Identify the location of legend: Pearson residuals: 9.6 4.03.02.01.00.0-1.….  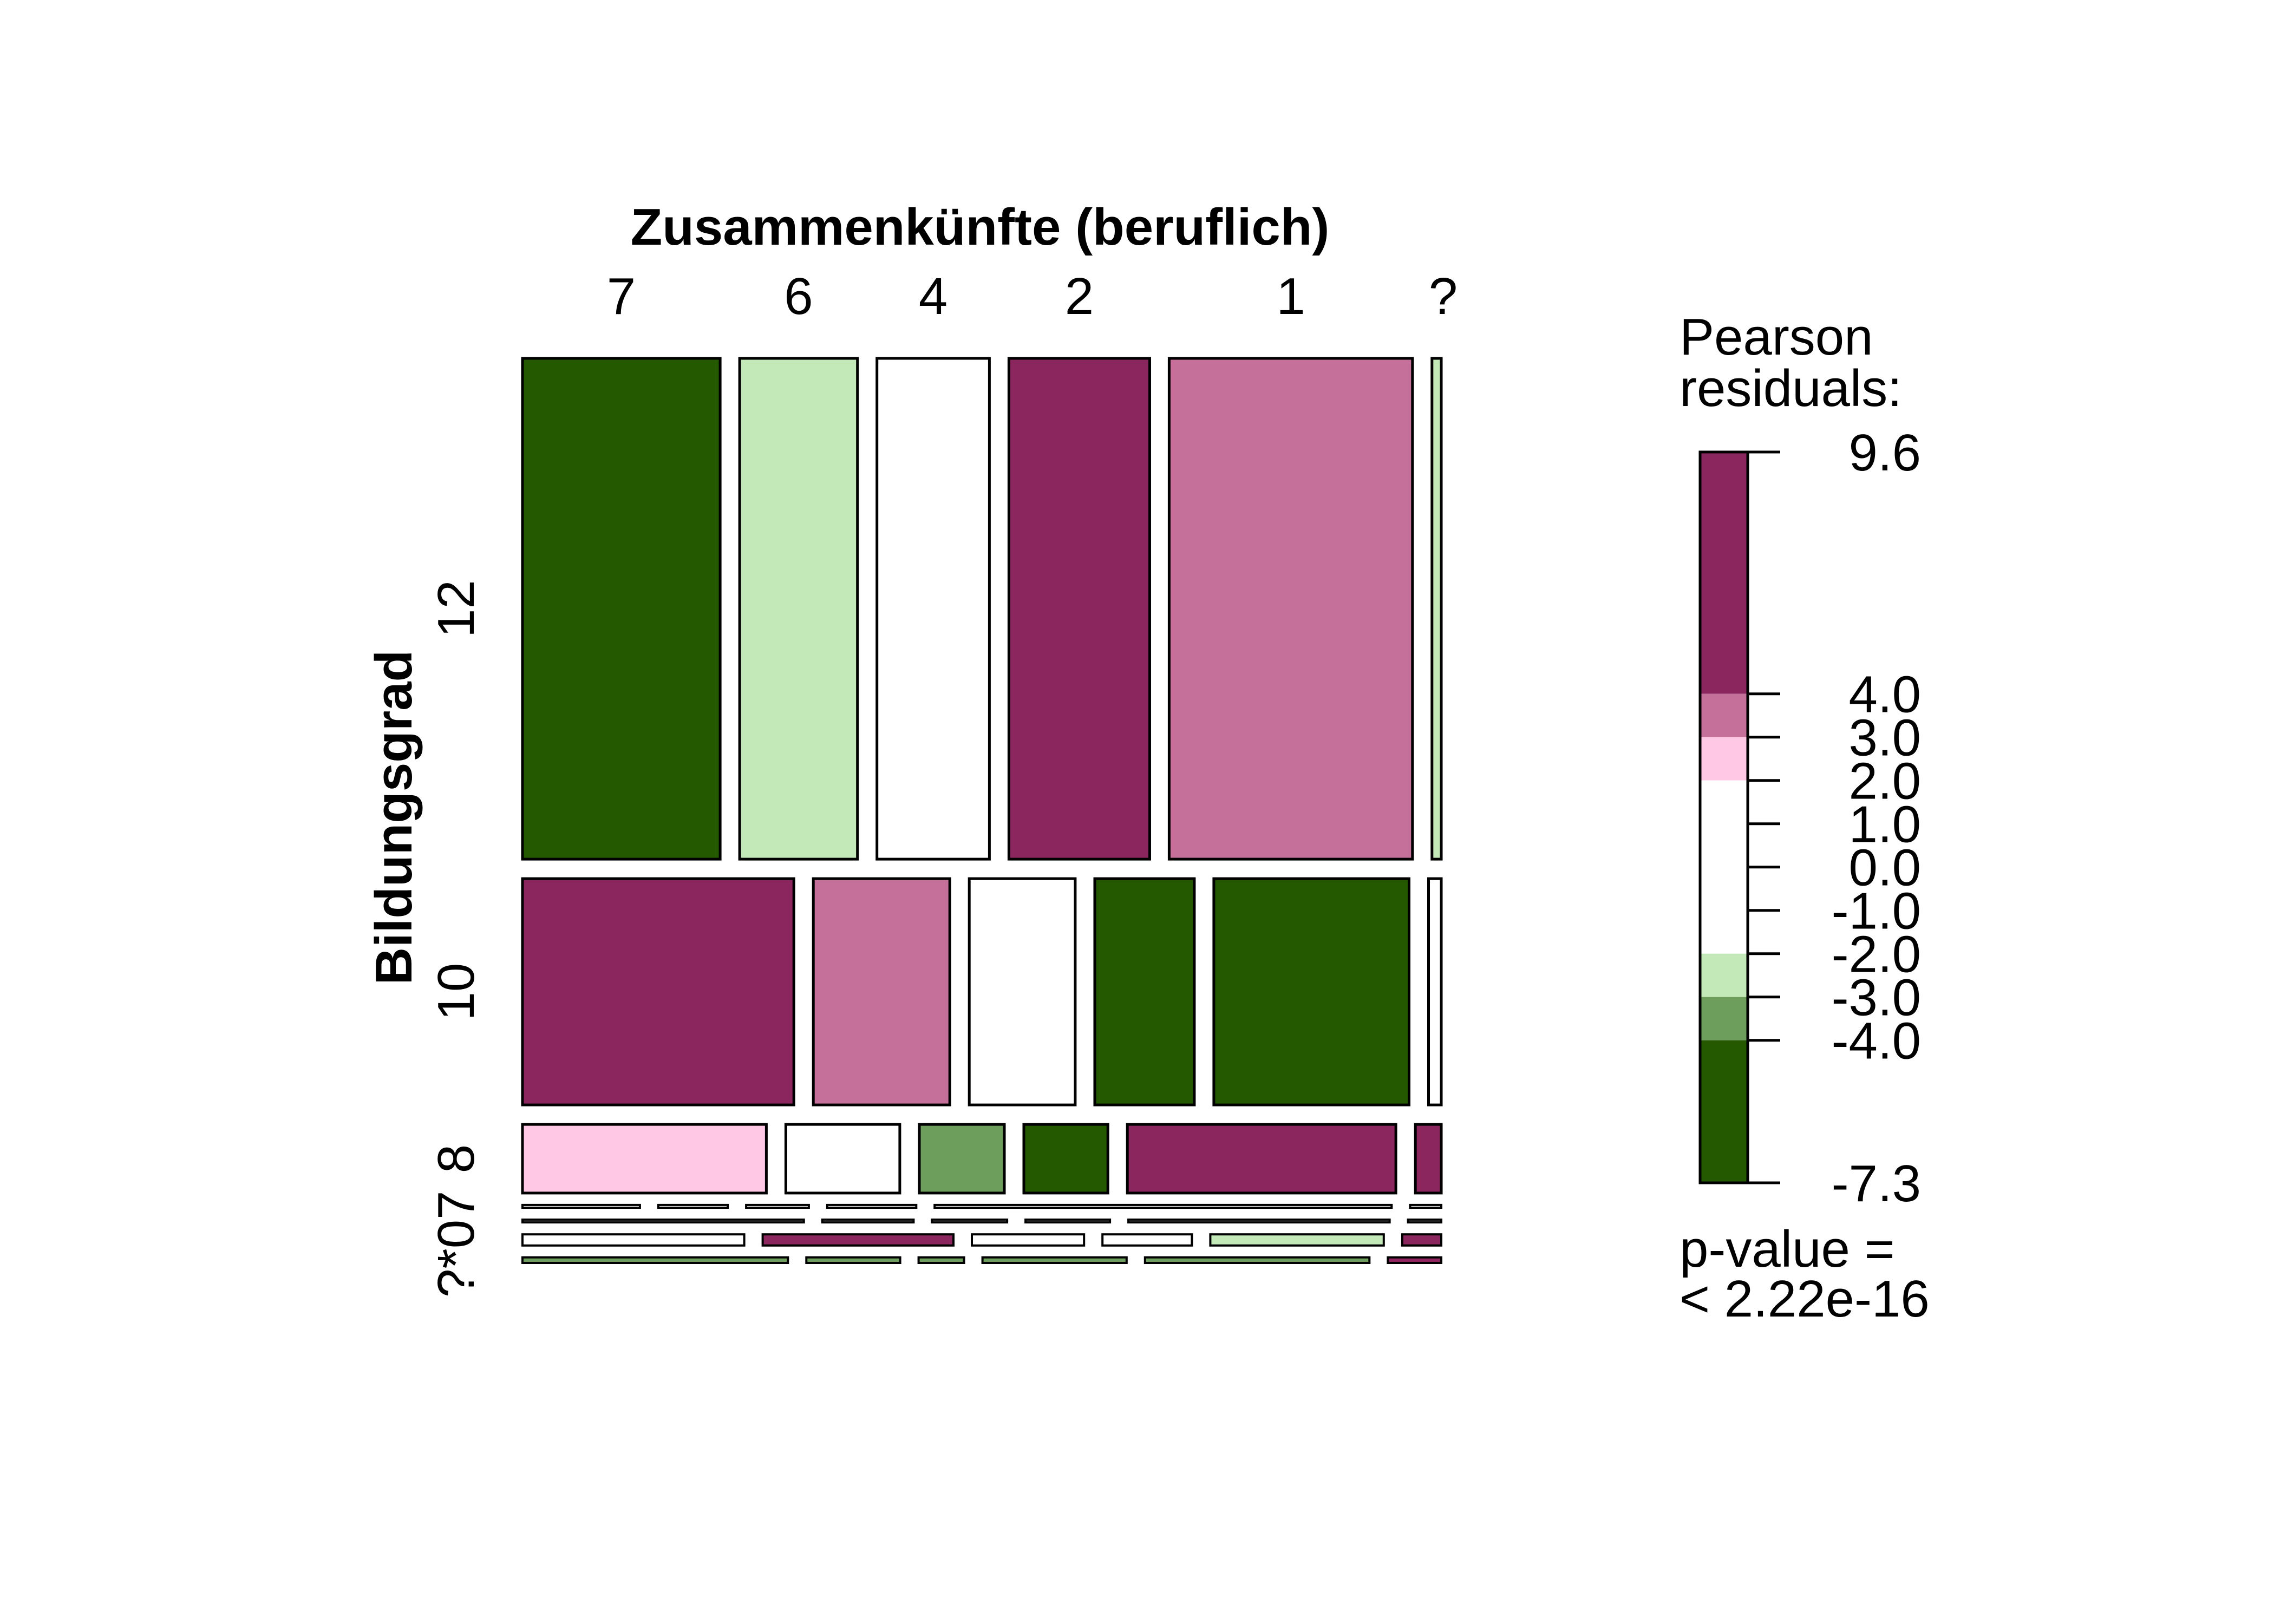
(1805, 818).